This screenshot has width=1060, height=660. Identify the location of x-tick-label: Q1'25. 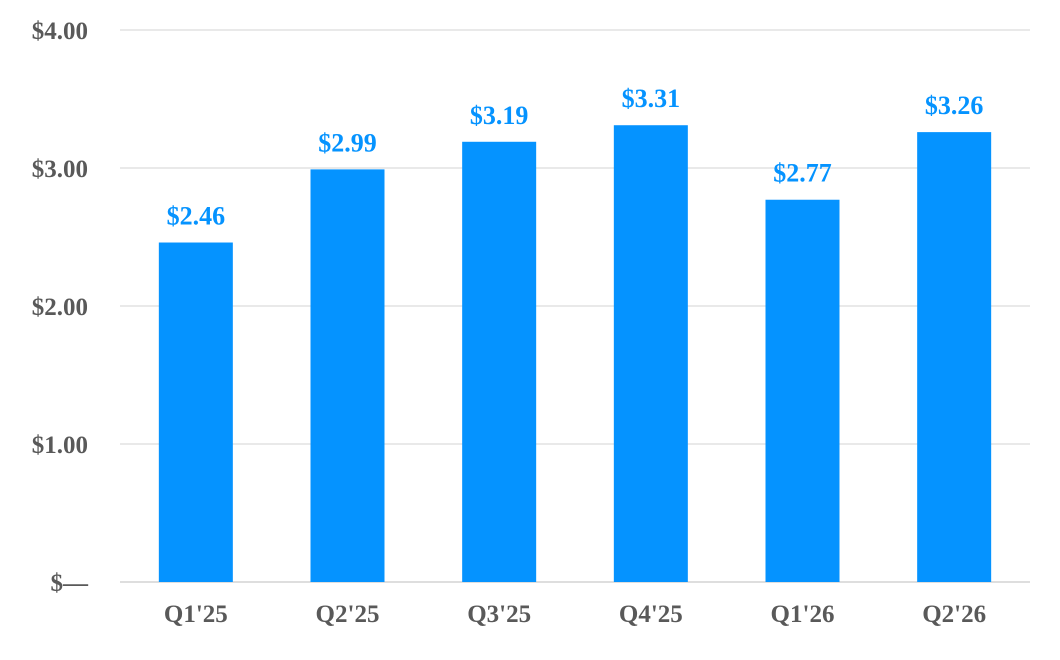
(196, 614).